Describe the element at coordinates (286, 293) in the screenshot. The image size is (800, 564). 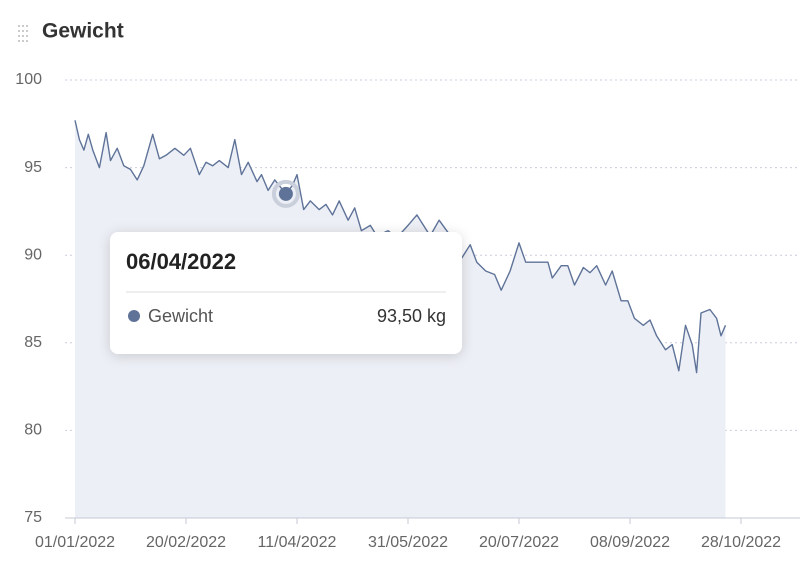
I see `tooltip-box` at that location.